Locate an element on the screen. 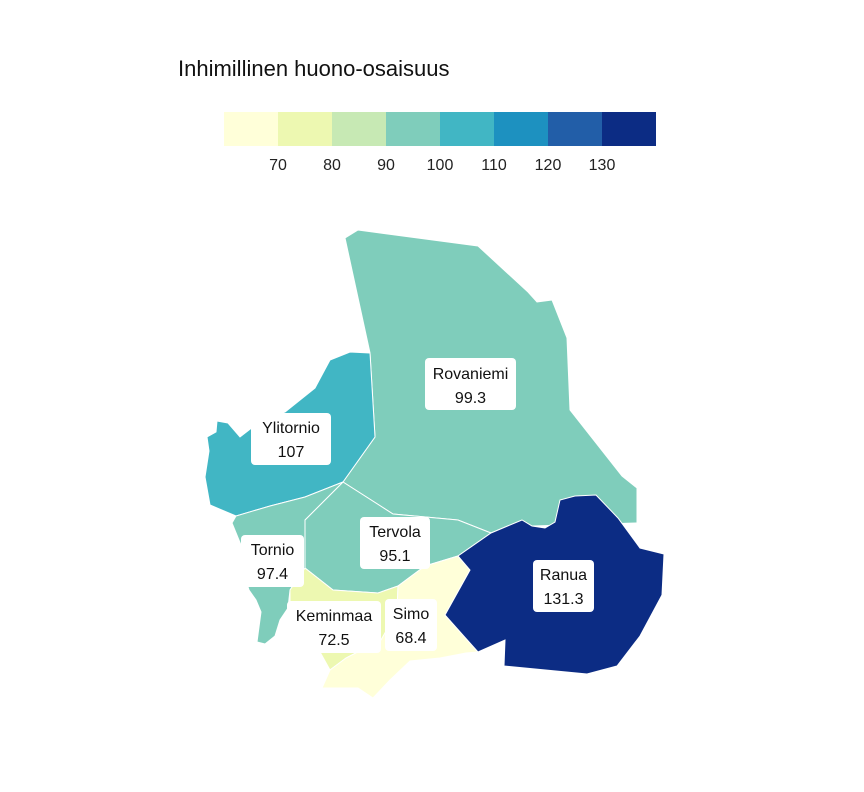  legend-tick-label: 110 is located at coordinates (494, 165).